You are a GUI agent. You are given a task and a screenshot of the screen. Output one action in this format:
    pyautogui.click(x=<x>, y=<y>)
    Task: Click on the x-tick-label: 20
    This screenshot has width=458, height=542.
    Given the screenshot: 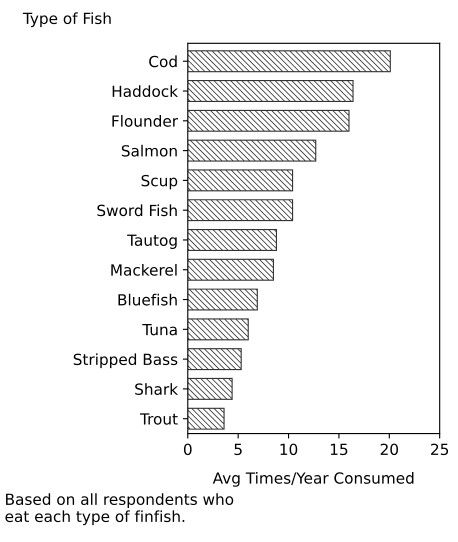 What is the action you would take?
    pyautogui.click(x=389, y=450)
    